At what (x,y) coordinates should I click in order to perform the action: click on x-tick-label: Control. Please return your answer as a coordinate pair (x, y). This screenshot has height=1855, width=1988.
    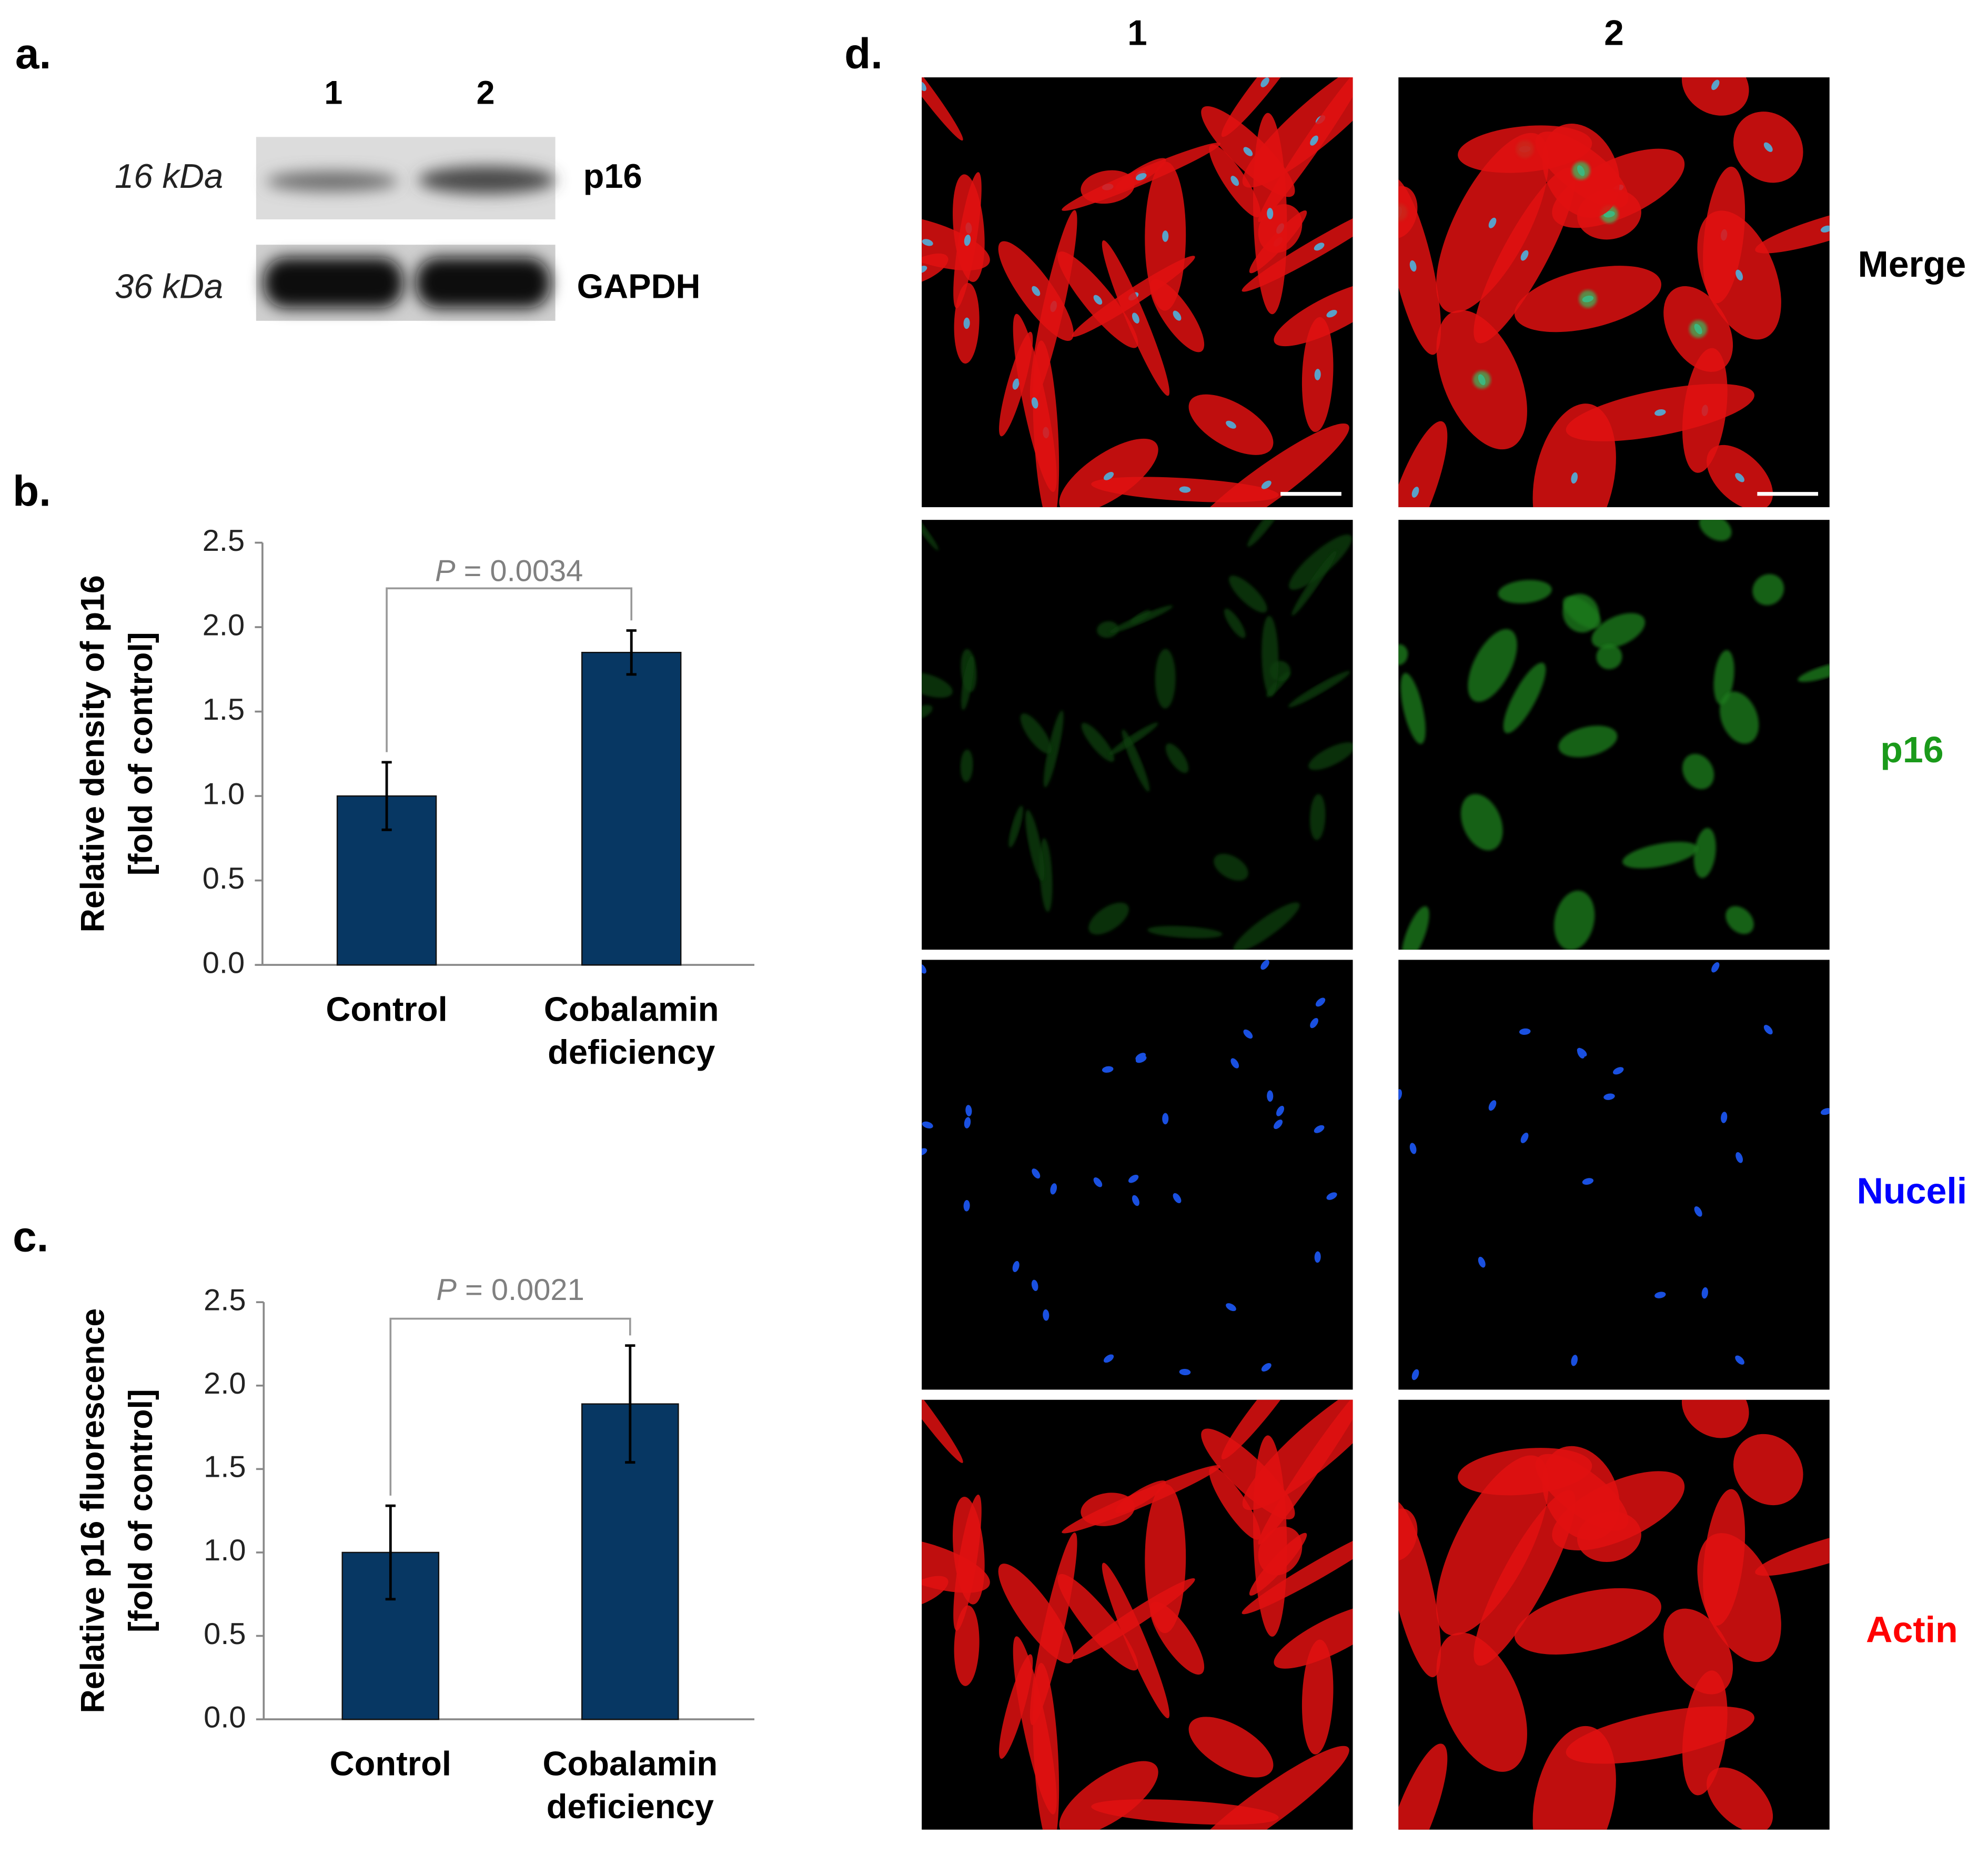
    Looking at the image, I should click on (391, 1763).